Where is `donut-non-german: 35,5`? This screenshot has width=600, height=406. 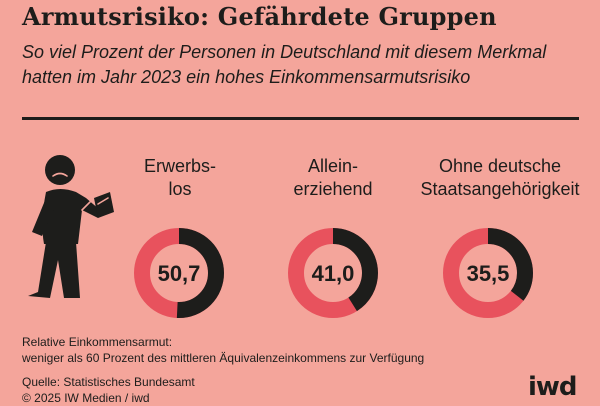
donut-non-german: 35,5 is located at coordinates (488, 273).